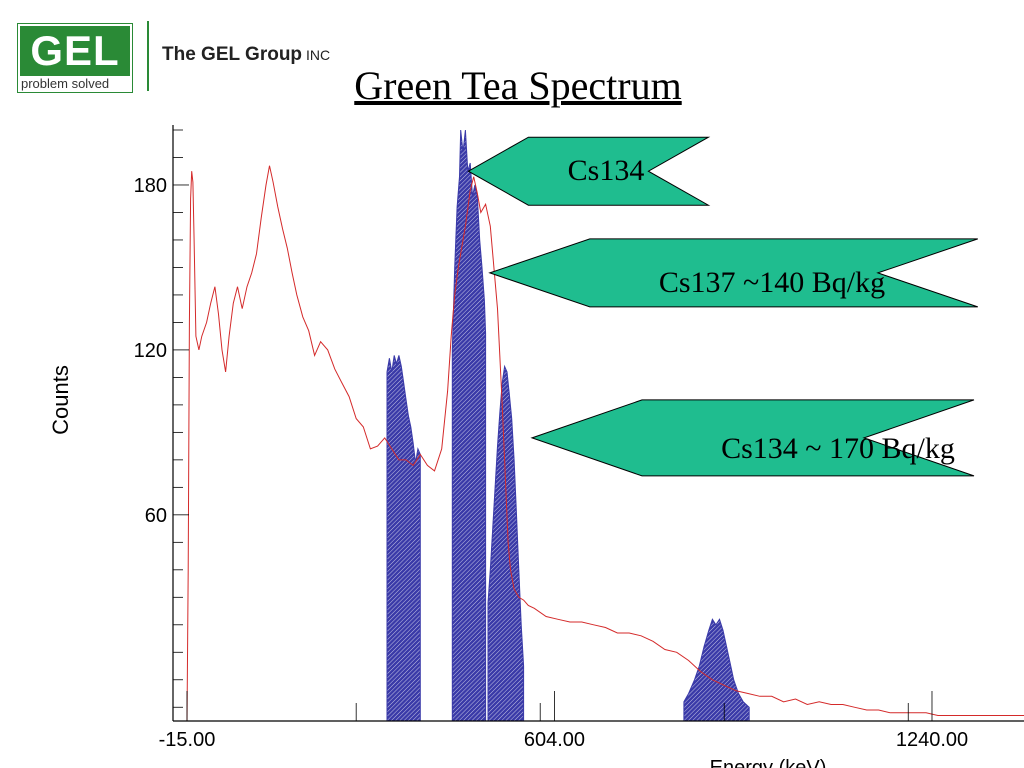 This screenshot has height=768, width=1024. I want to click on y-tick-label: 60, so click(156, 516).